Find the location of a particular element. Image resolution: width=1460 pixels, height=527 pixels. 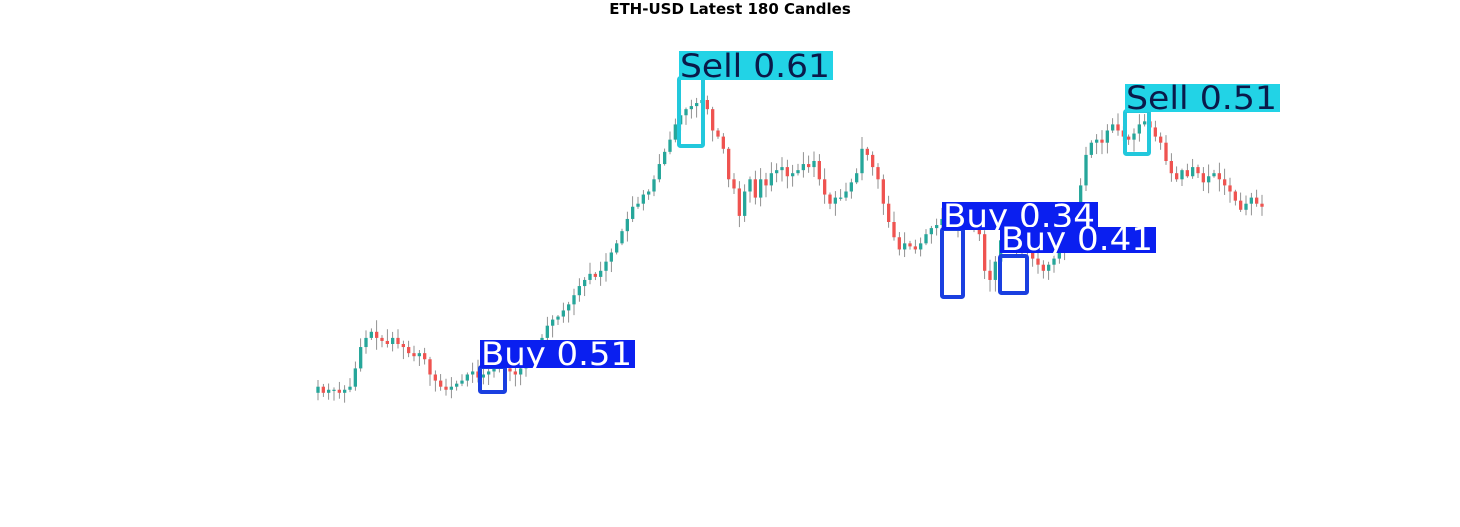

sell-detection: Sell 0.61 is located at coordinates (755, 97).